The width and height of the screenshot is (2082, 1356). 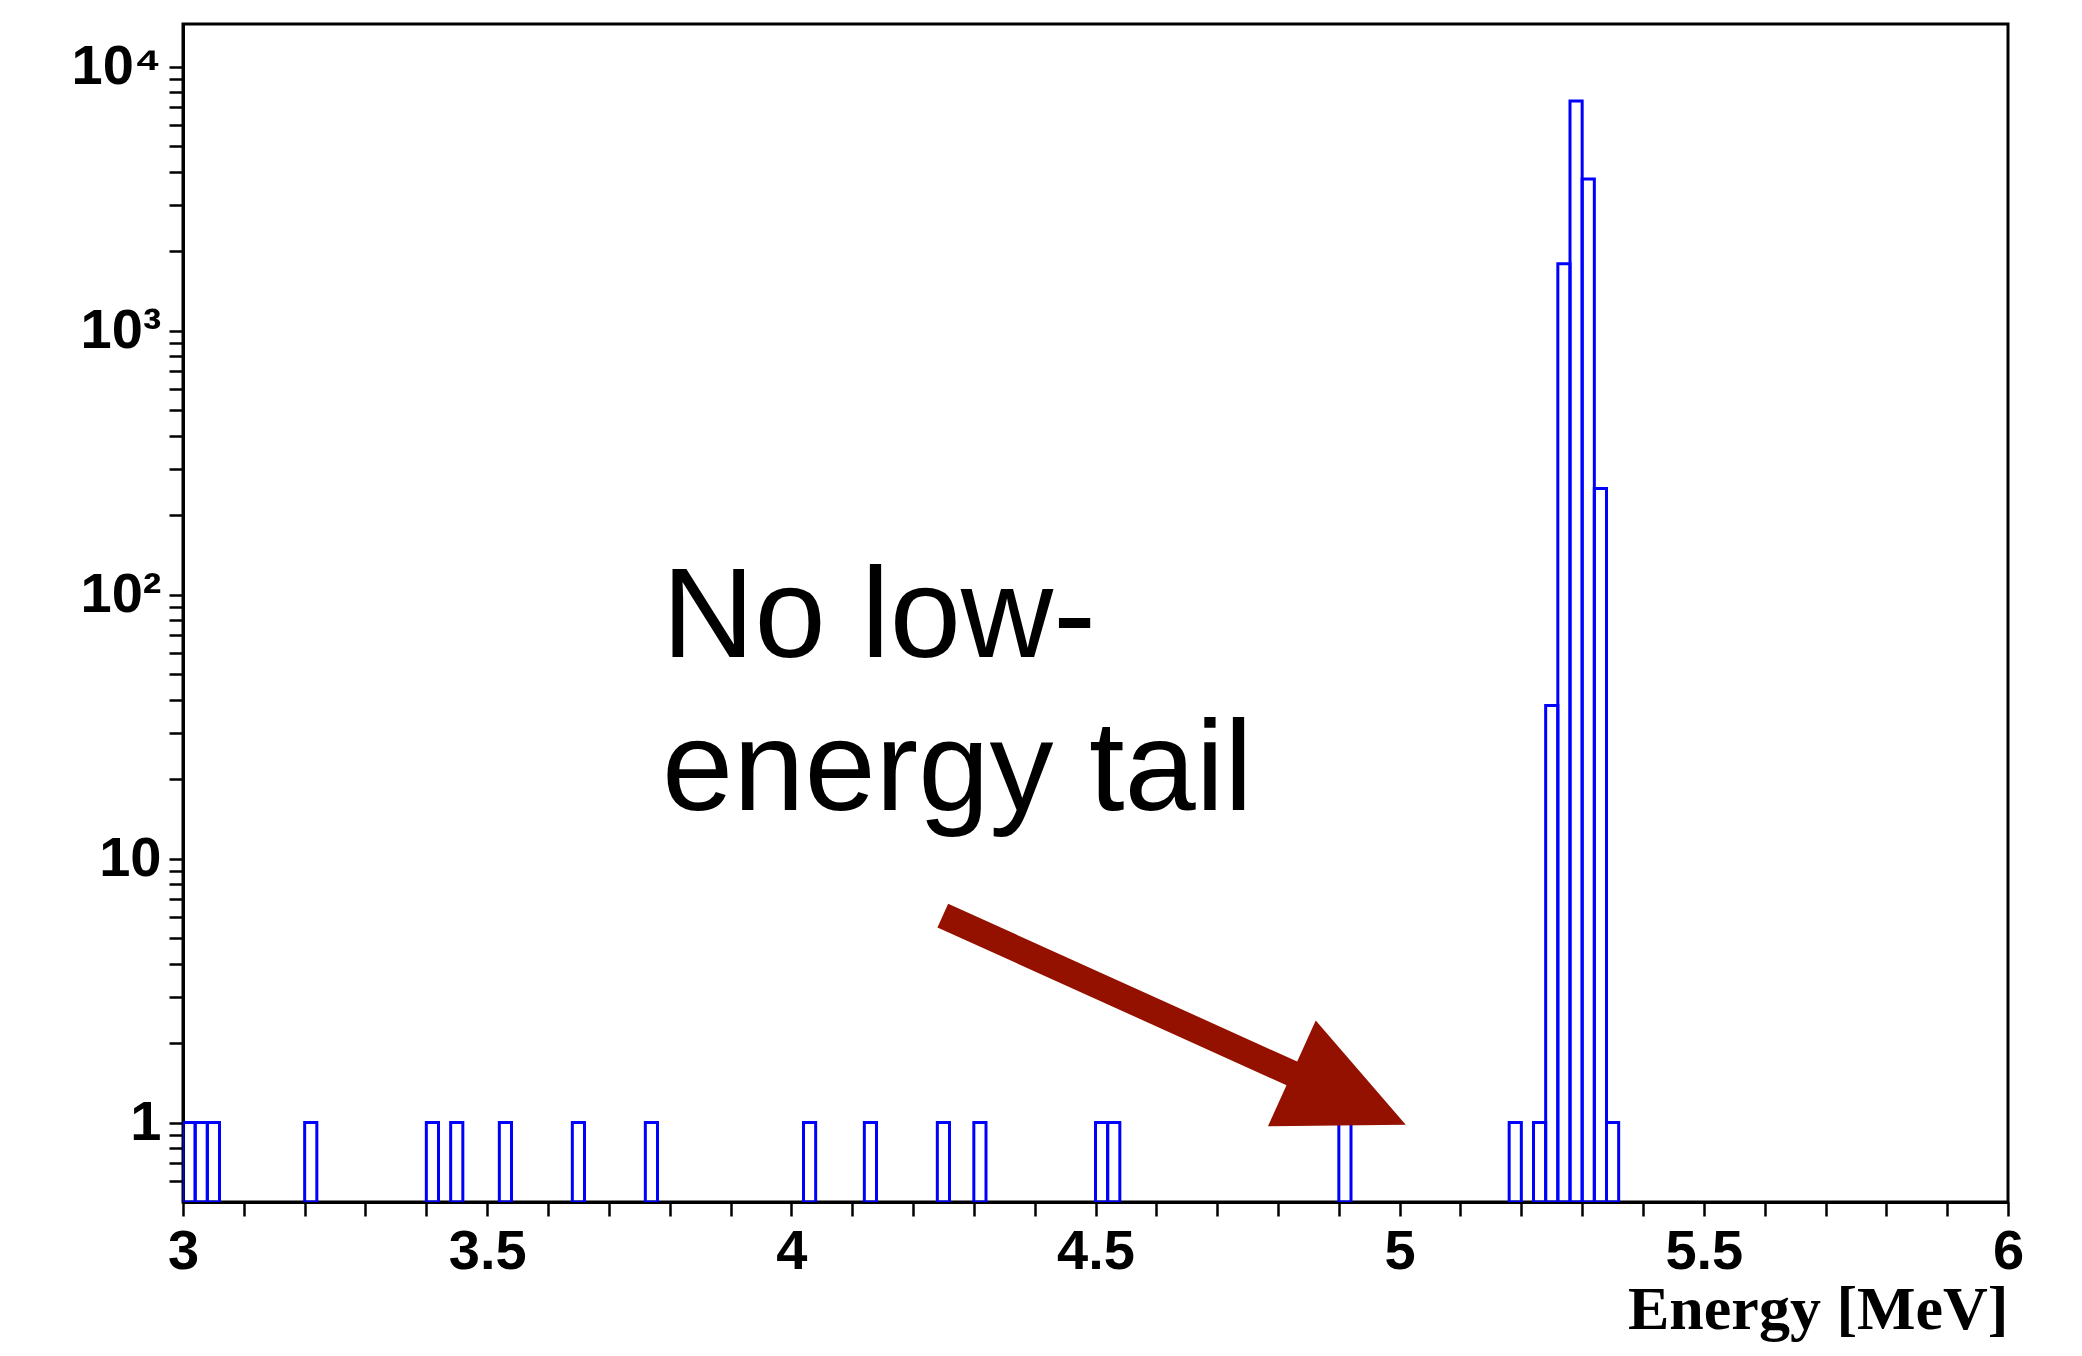 What do you see at coordinates (121, 329) in the screenshot?
I see `y-tick-label: 10³` at bounding box center [121, 329].